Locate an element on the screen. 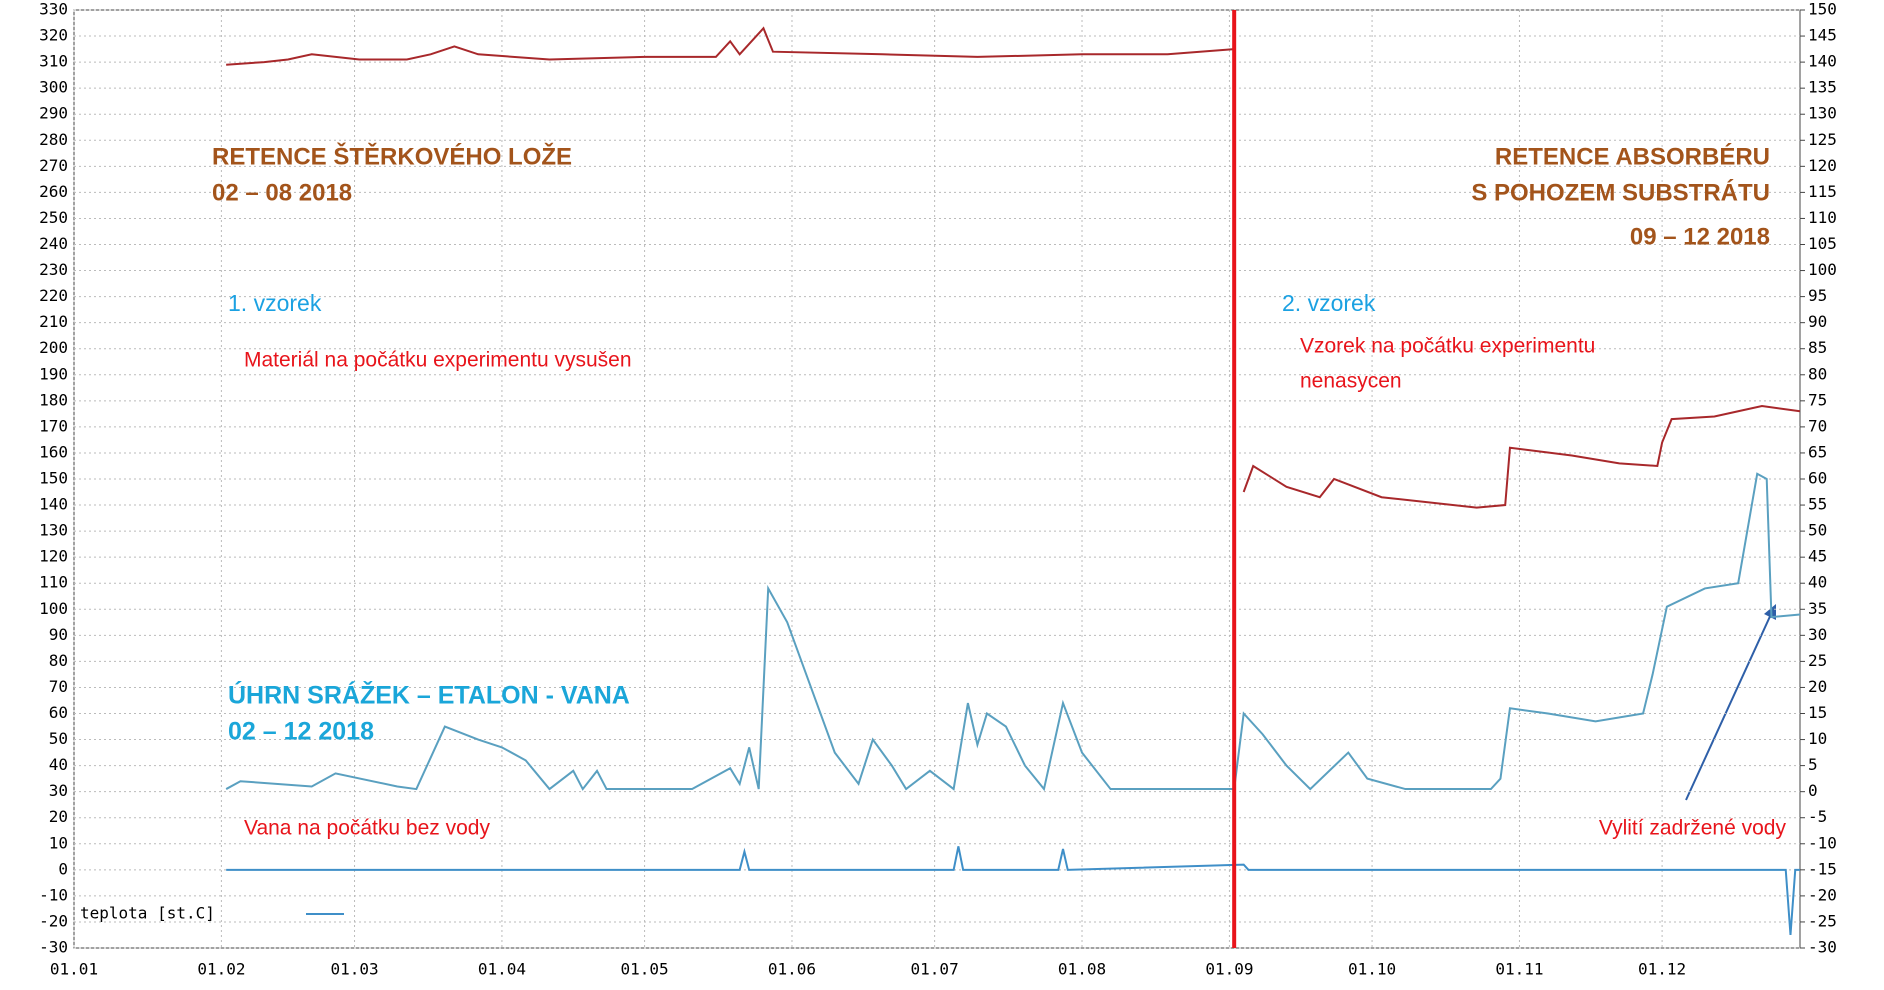 The width and height of the screenshot is (1884, 990). x-tick-label: 01.02 is located at coordinates (221, 969).